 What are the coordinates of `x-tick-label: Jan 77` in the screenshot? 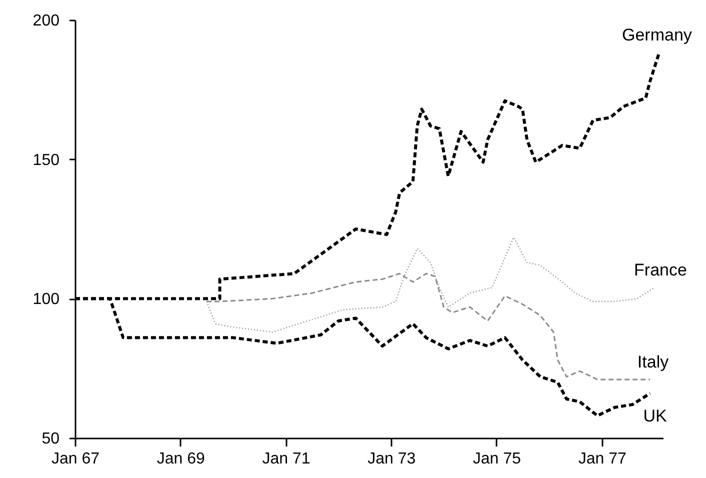 It's located at (602, 459).